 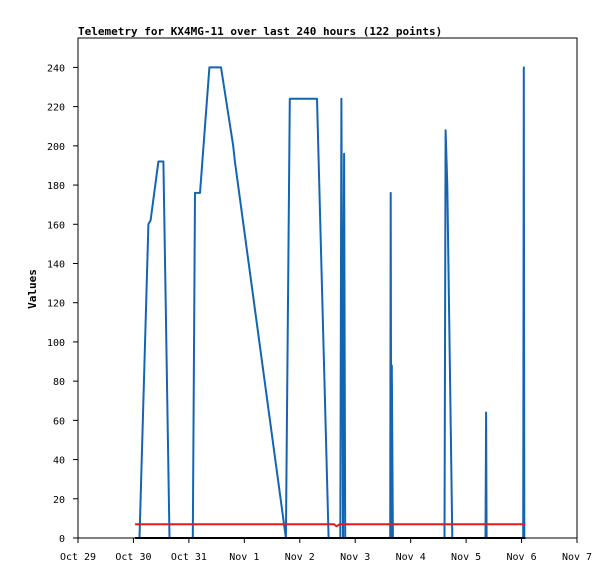 I want to click on x-tick-label: Oct 31, so click(x=189, y=557).